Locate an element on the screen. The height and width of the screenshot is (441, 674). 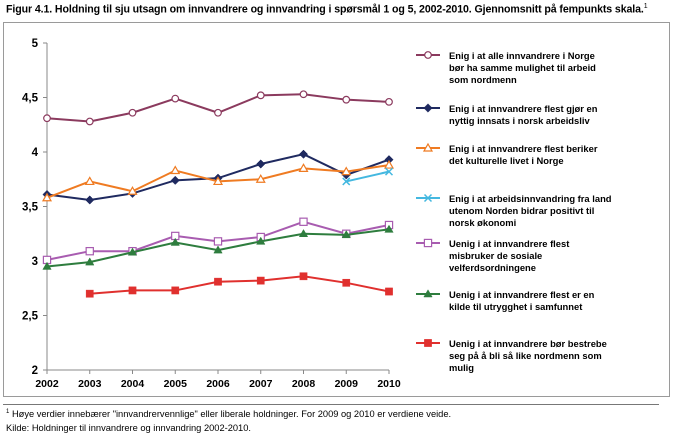
legend-label-line: mulig is located at coordinates (461, 367).